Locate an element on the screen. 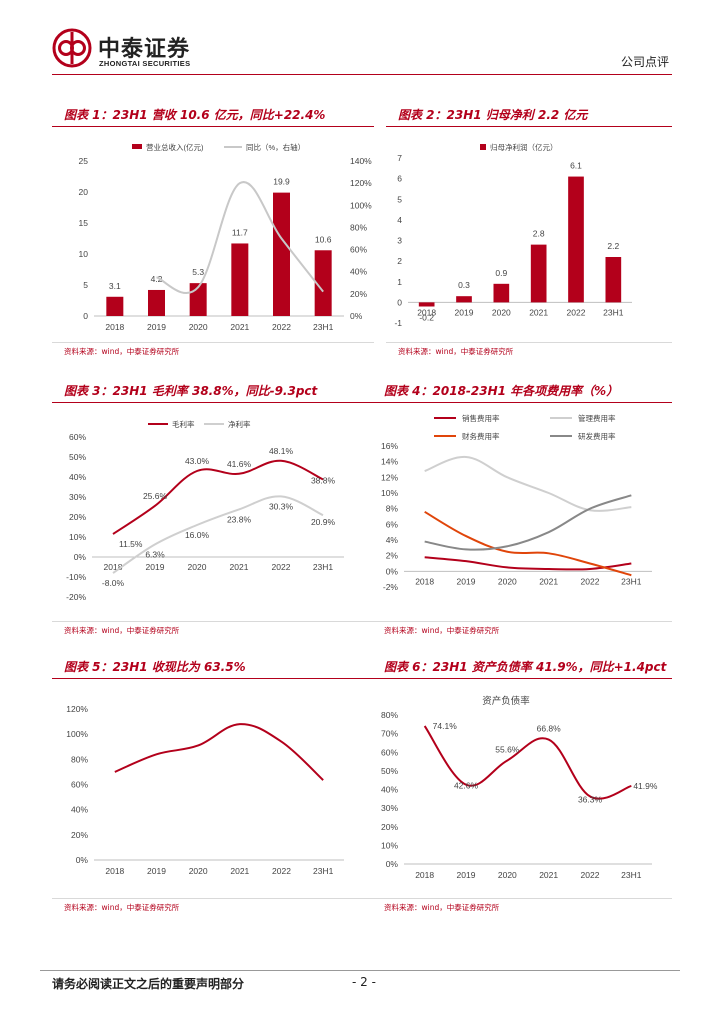 This screenshot has height=1024, width=724. y-tick-label: 4 is located at coordinates (399, 220).